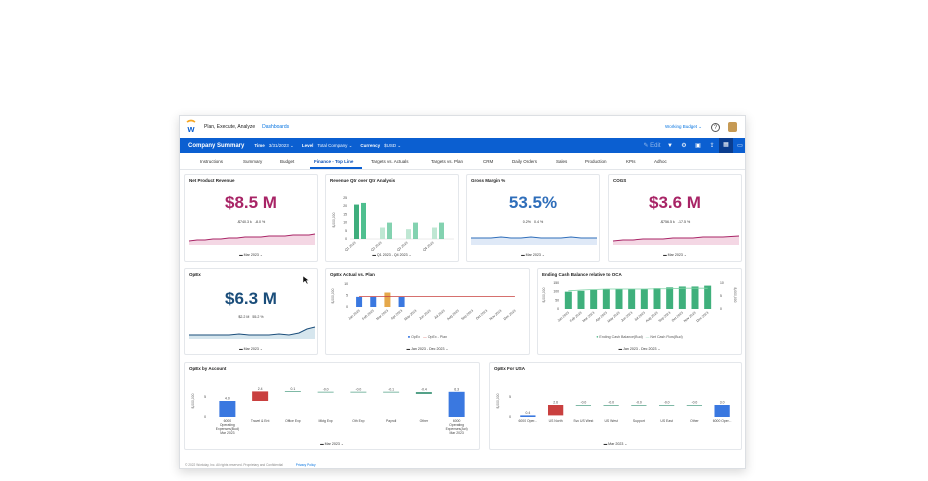  Describe the element at coordinates (740, 146) in the screenshot. I see `present-icon: ▭` at that location.